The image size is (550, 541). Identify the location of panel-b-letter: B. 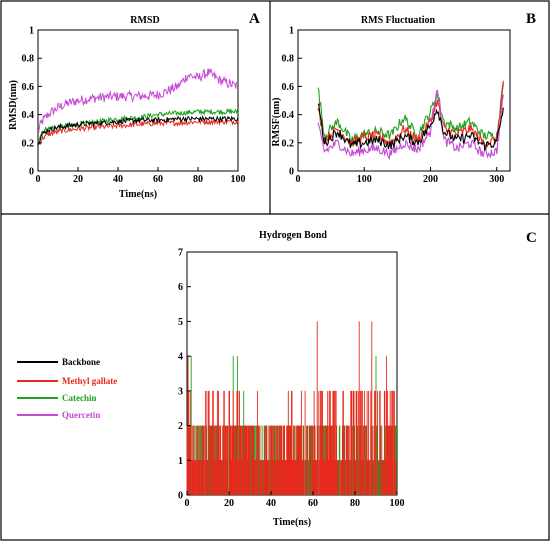
(531, 19).